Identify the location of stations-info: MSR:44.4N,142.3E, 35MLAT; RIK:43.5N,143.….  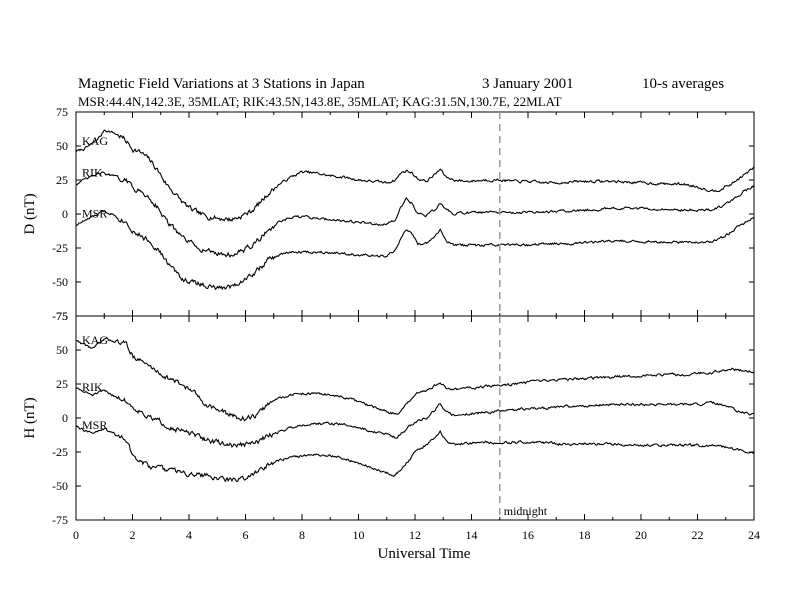
(320, 101).